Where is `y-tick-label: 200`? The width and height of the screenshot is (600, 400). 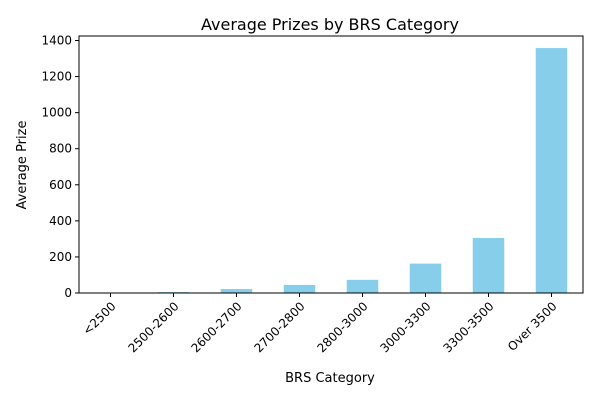
y-tick-label: 200 is located at coordinates (60, 257).